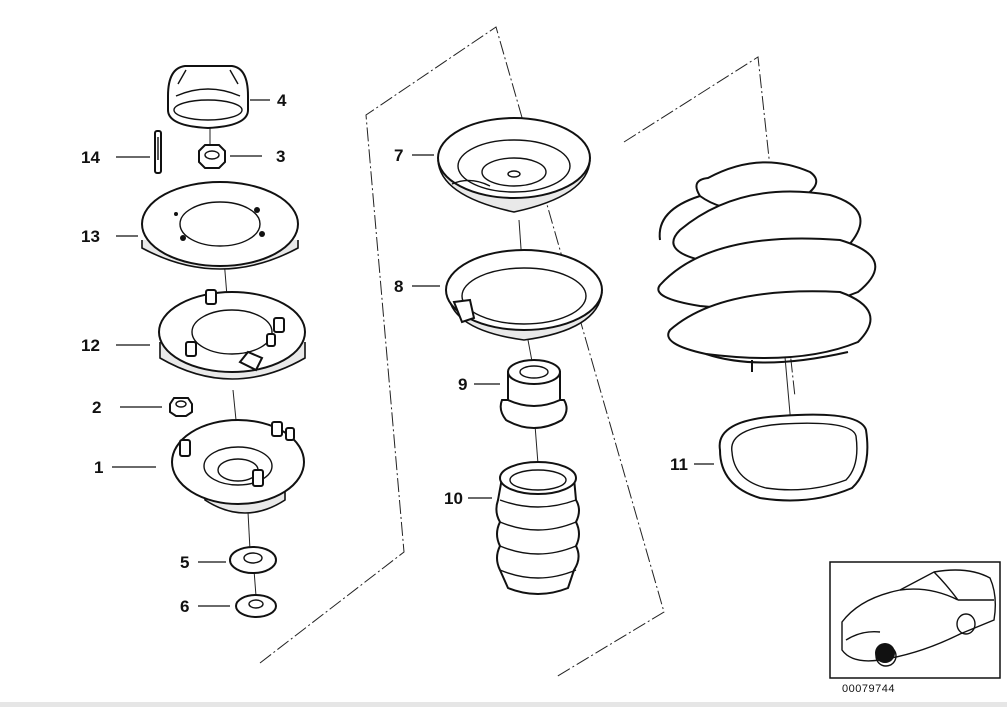 This screenshot has height=707, width=1007. I want to click on part-4-top-cap, so click(208, 97).